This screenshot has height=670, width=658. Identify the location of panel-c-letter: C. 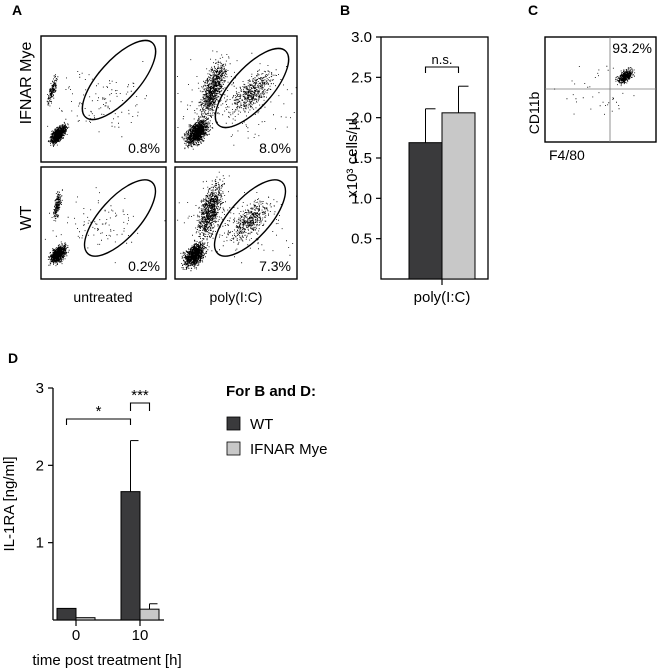
(533, 10).